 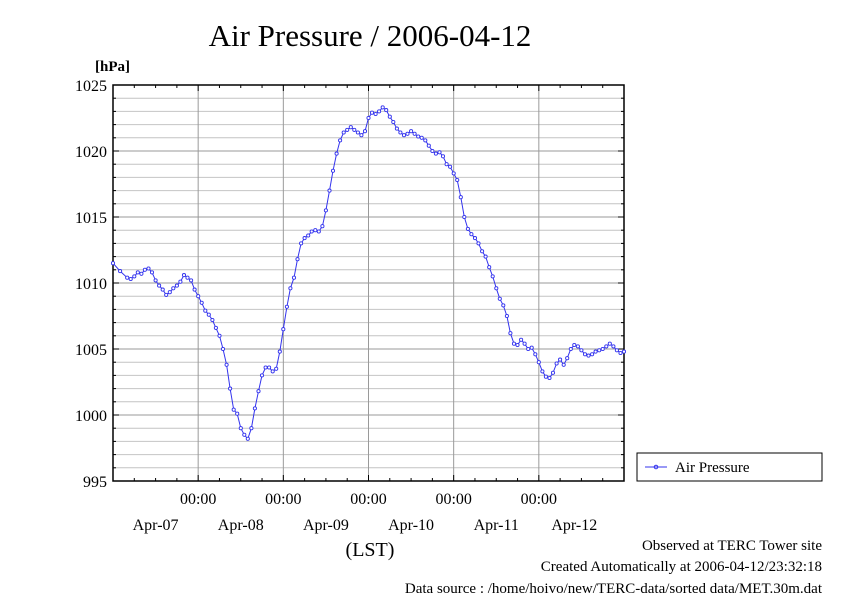 What do you see at coordinates (370, 550) in the screenshot?
I see `x-axis-label: (LST)` at bounding box center [370, 550].